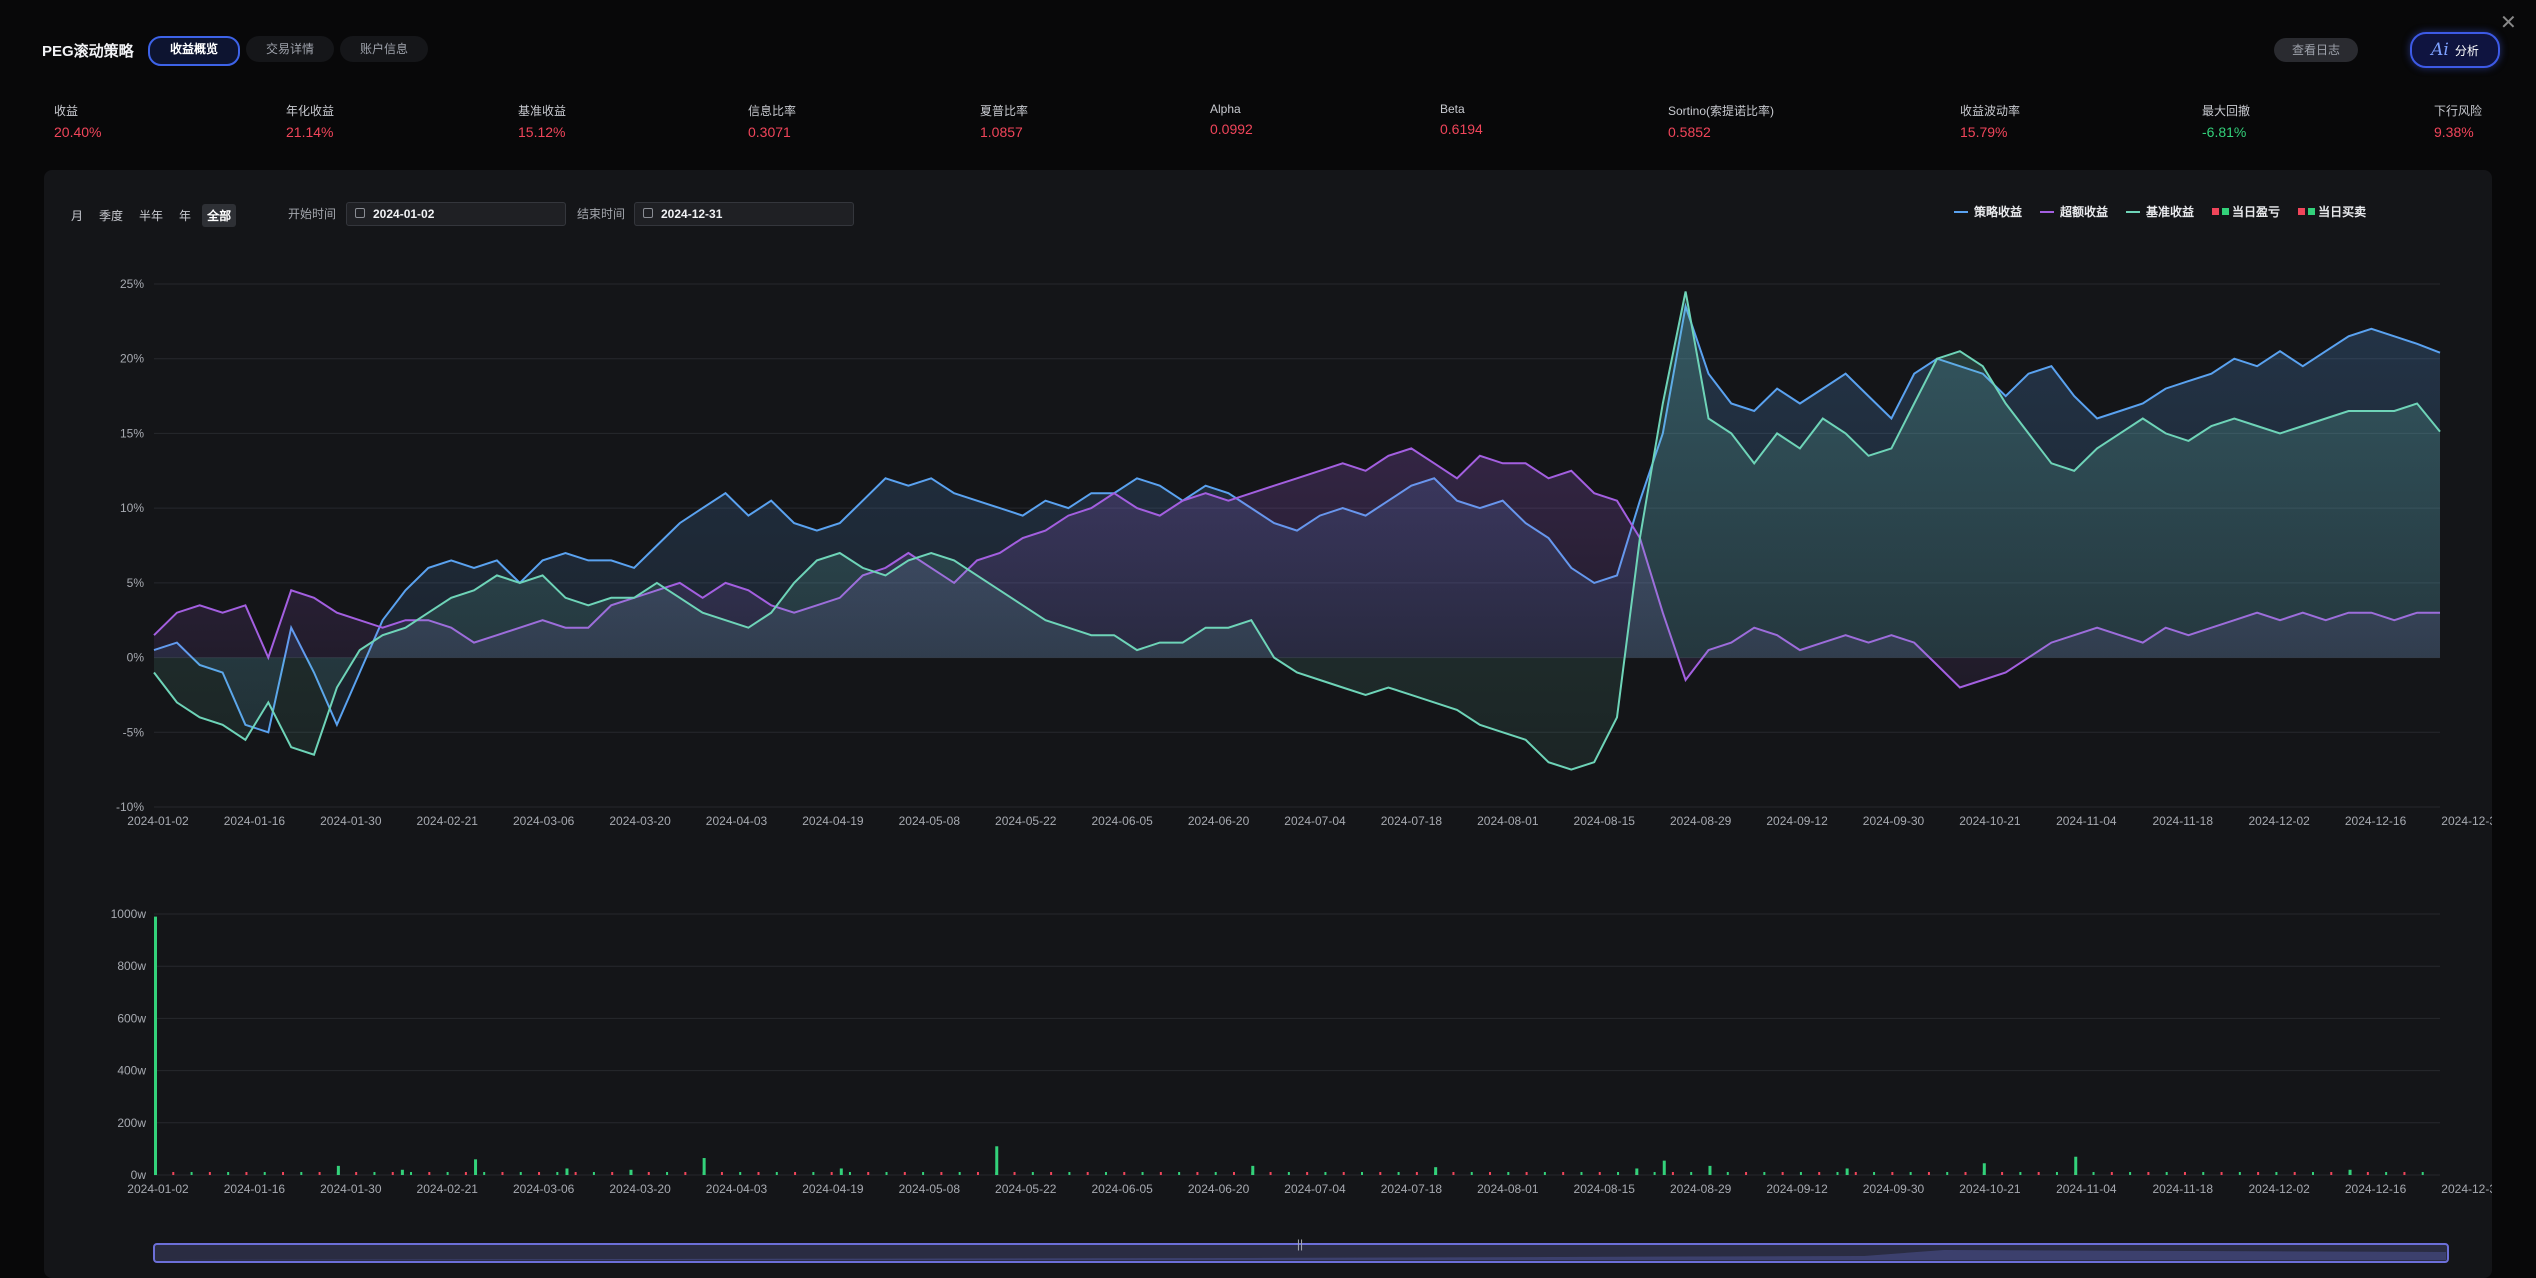  Describe the element at coordinates (1894, 821) in the screenshot. I see `x-tick-label: 2024-09-30` at that location.